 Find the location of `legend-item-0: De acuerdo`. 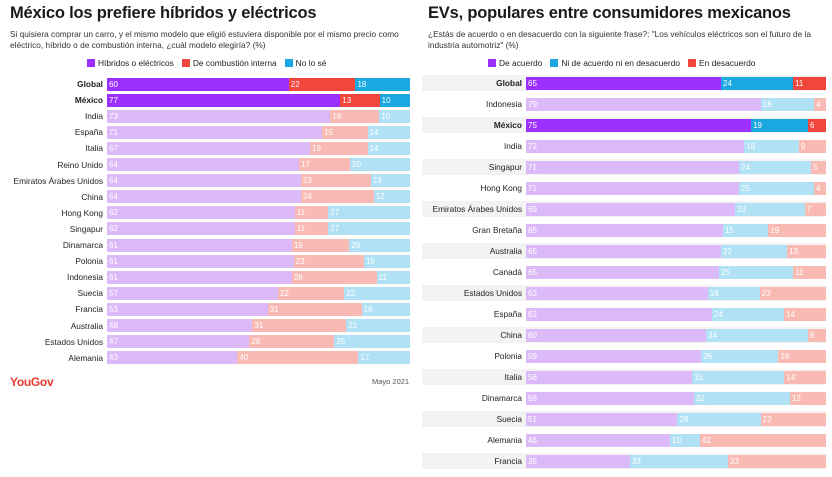

legend-item-0: De acuerdo is located at coordinates (515, 63).